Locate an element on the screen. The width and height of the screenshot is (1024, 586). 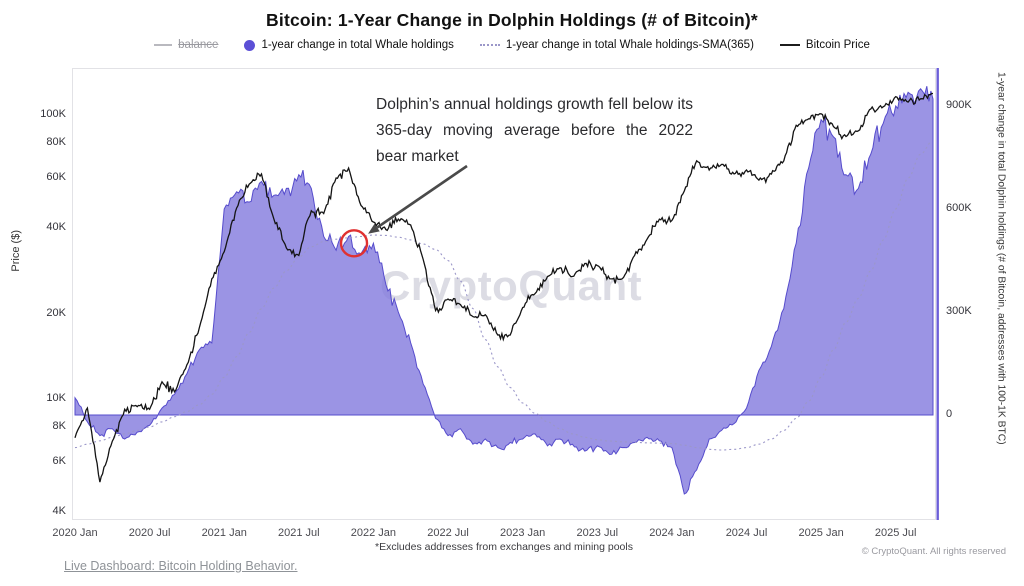
x-axis-tick: 2025 Jan is located at coordinates (821, 533).